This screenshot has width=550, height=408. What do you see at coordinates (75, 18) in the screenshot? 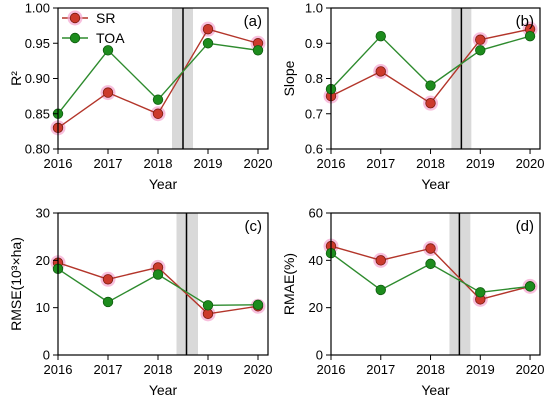
I see `sr-legend-marker` at bounding box center [75, 18].